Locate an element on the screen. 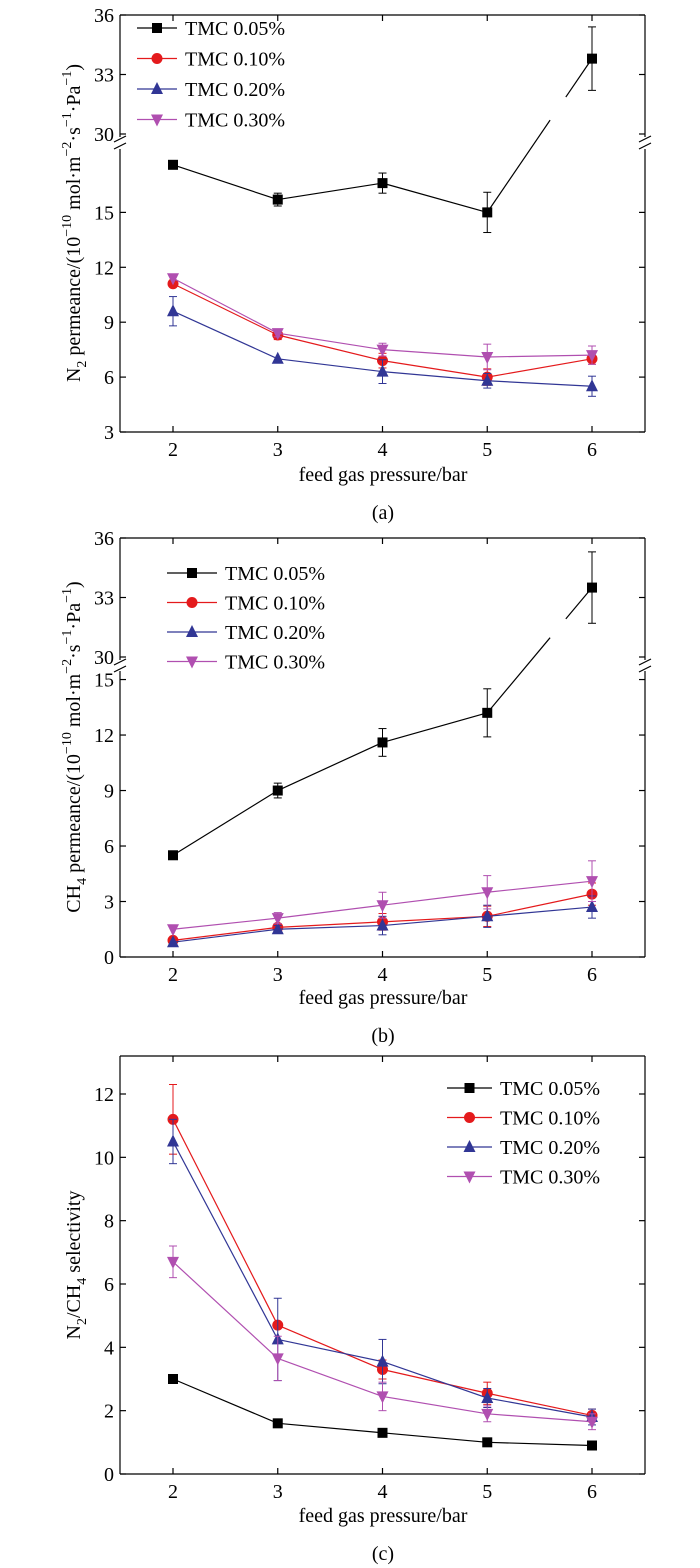  x-tick-label: 5 is located at coordinates (487, 1492).